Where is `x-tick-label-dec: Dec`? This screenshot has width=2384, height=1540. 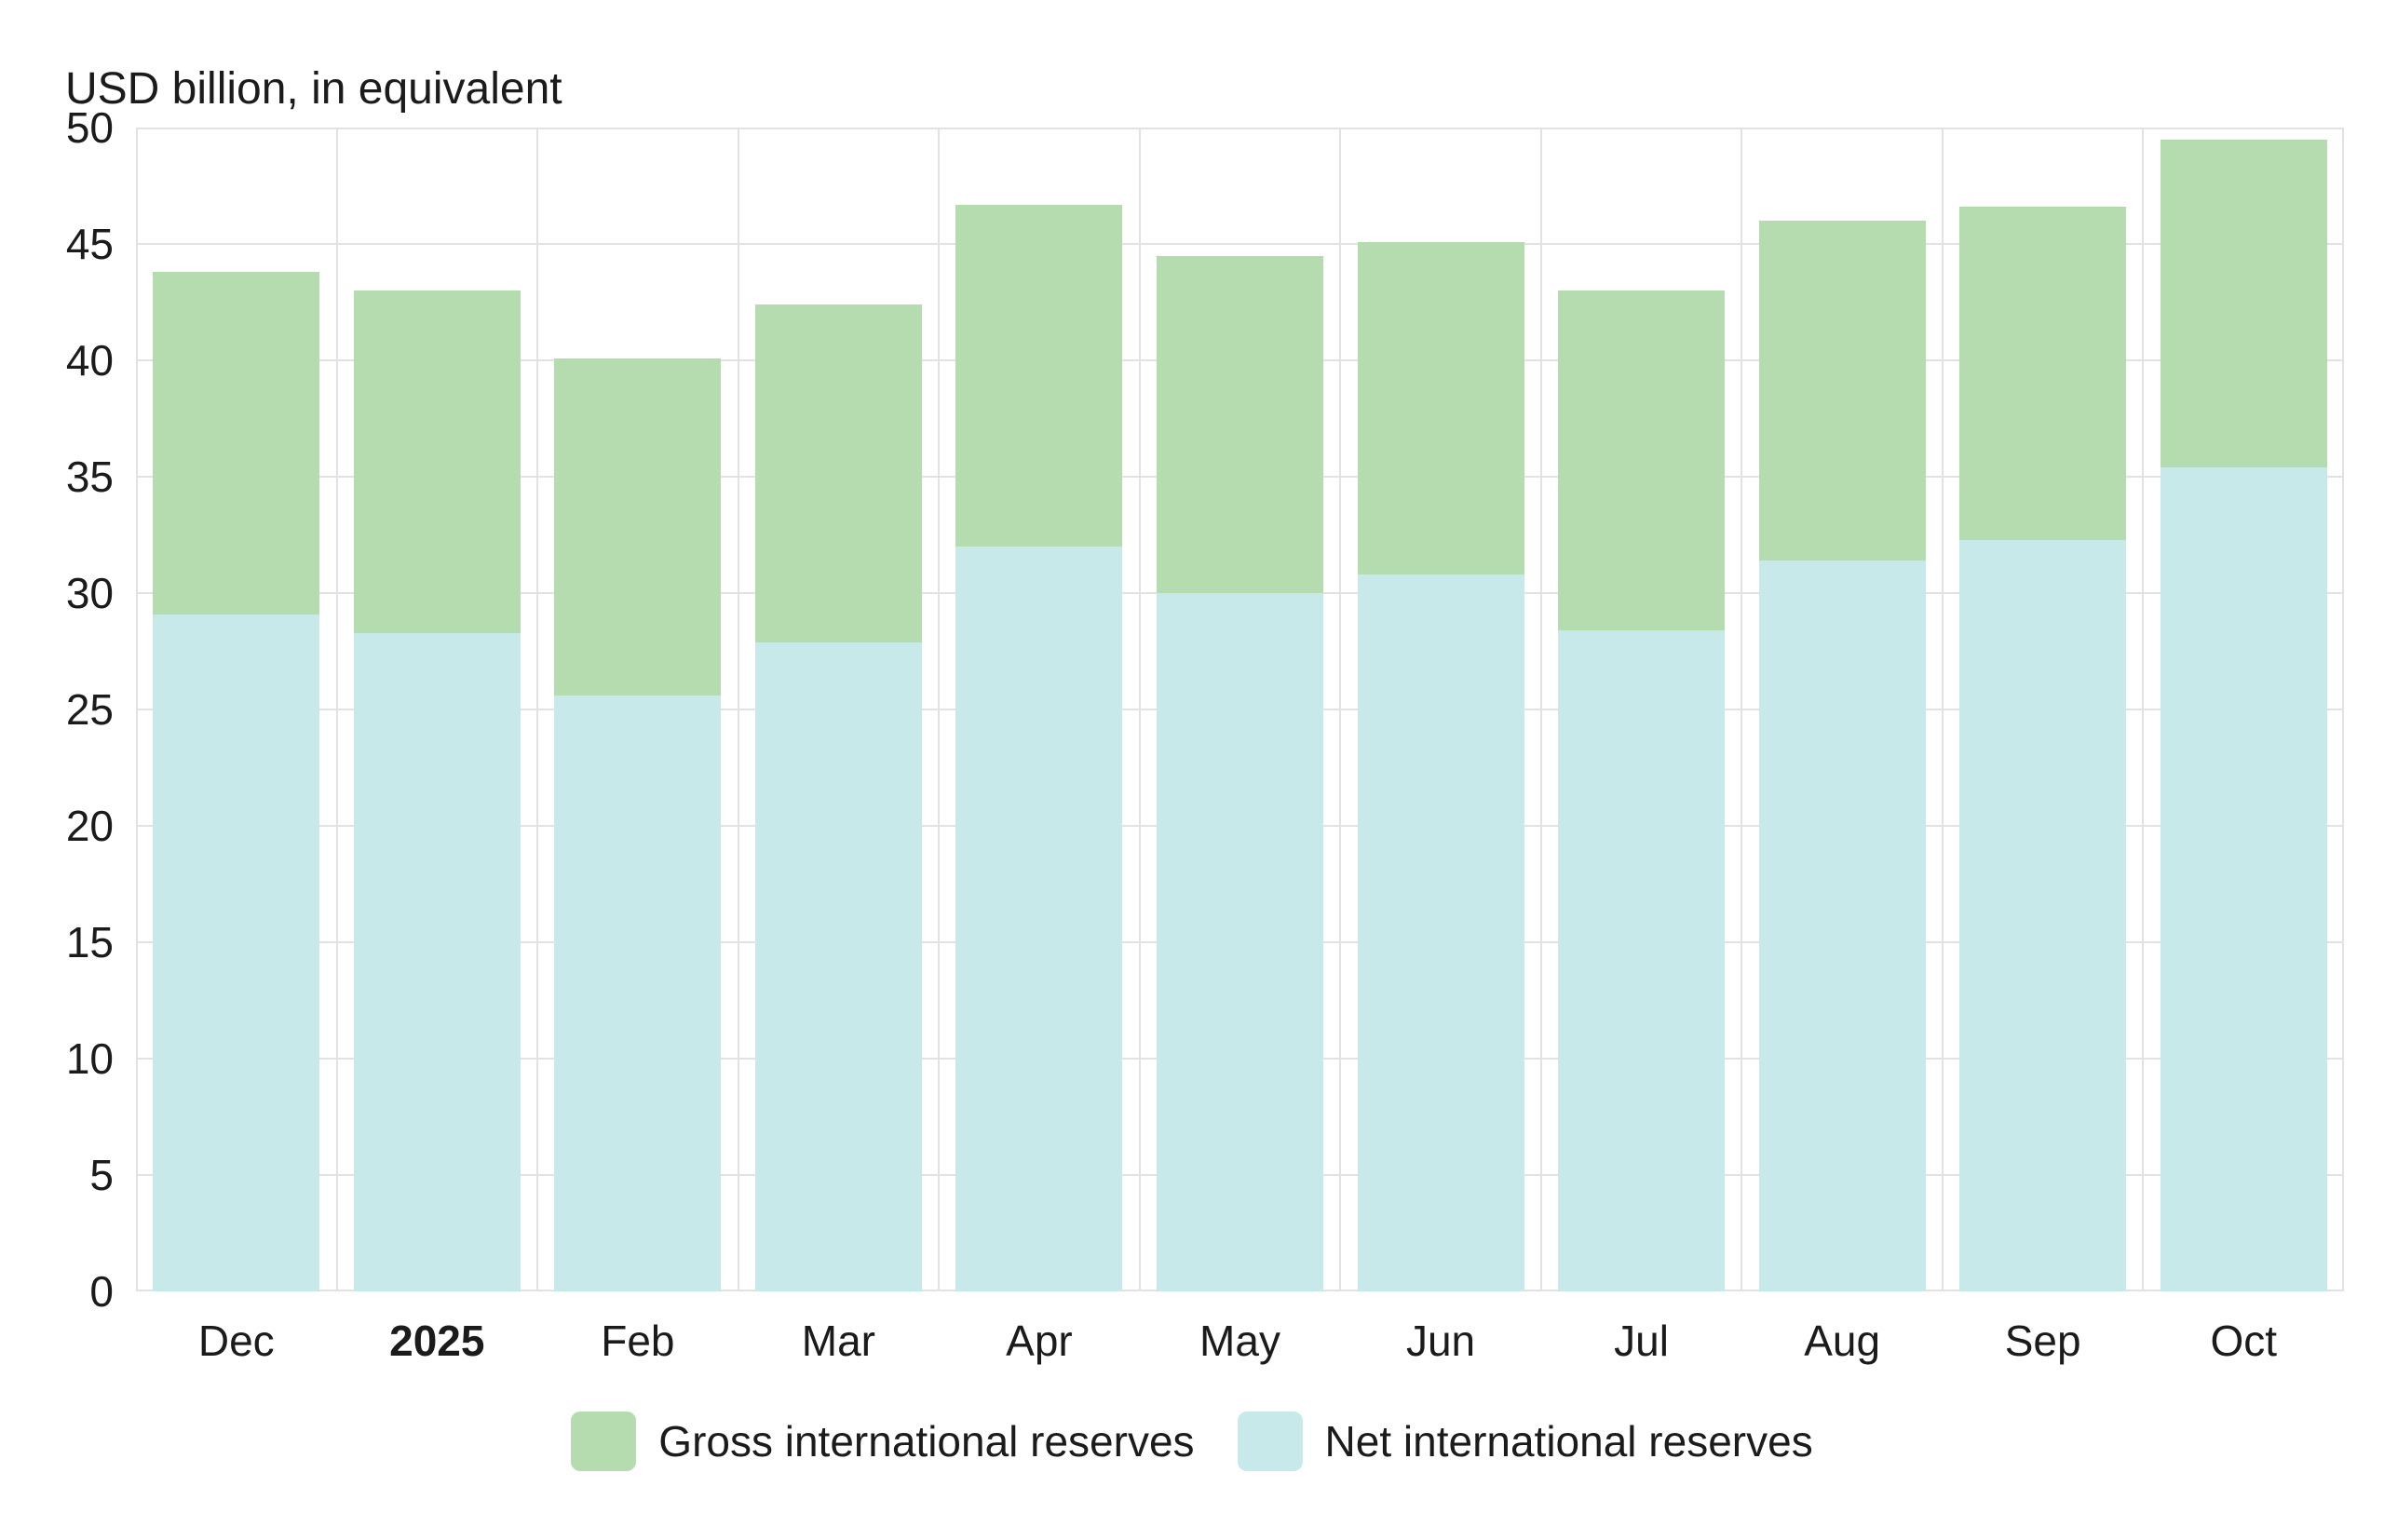 x-tick-label-dec: Dec is located at coordinates (236, 1341).